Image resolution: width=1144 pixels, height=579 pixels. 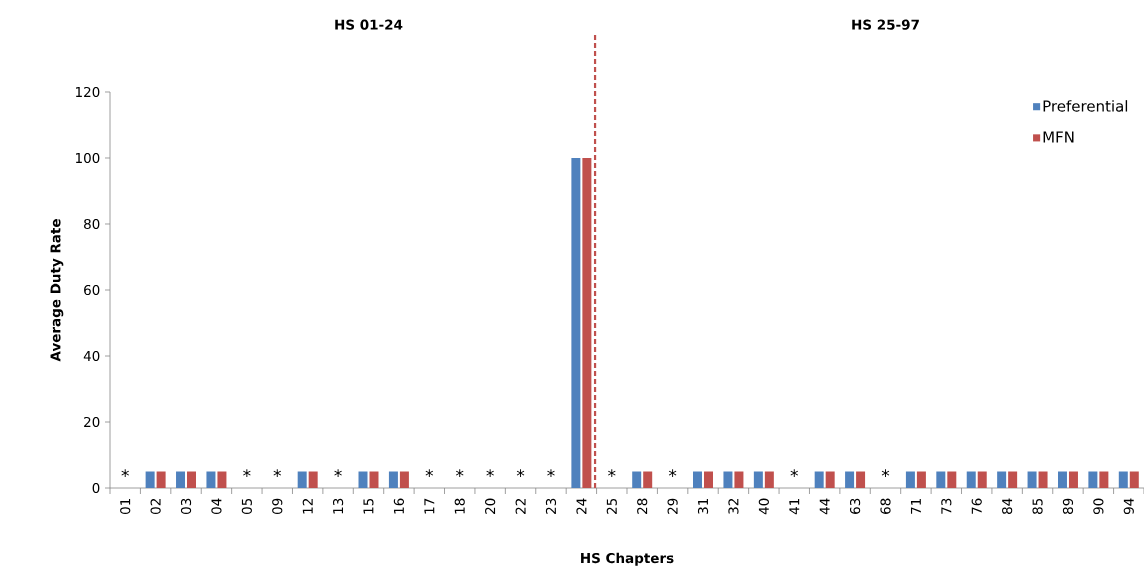 What do you see at coordinates (88, 92) in the screenshot?
I see `y-tick-label: 120` at bounding box center [88, 92].